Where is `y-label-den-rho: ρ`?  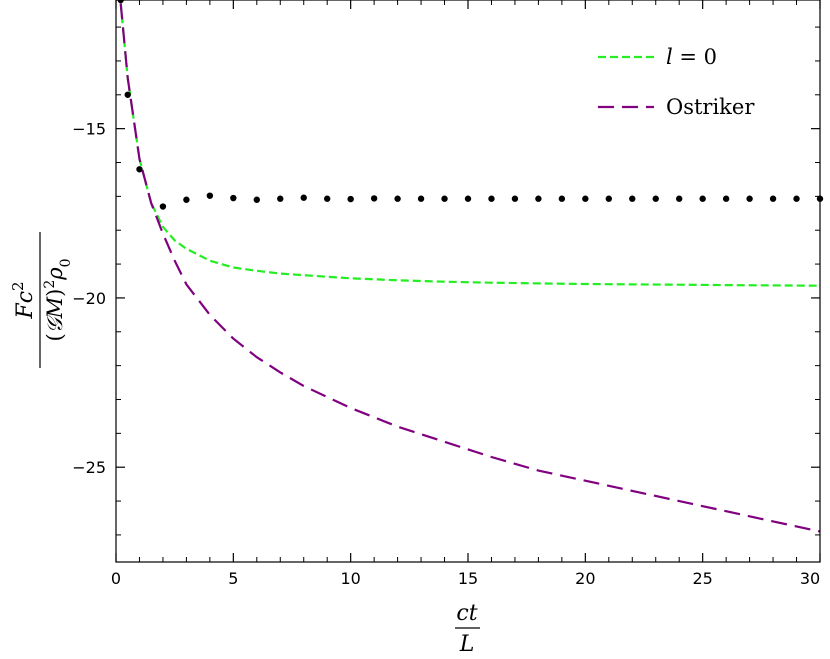
y-label-den-rho: ρ is located at coordinates (55, 274).